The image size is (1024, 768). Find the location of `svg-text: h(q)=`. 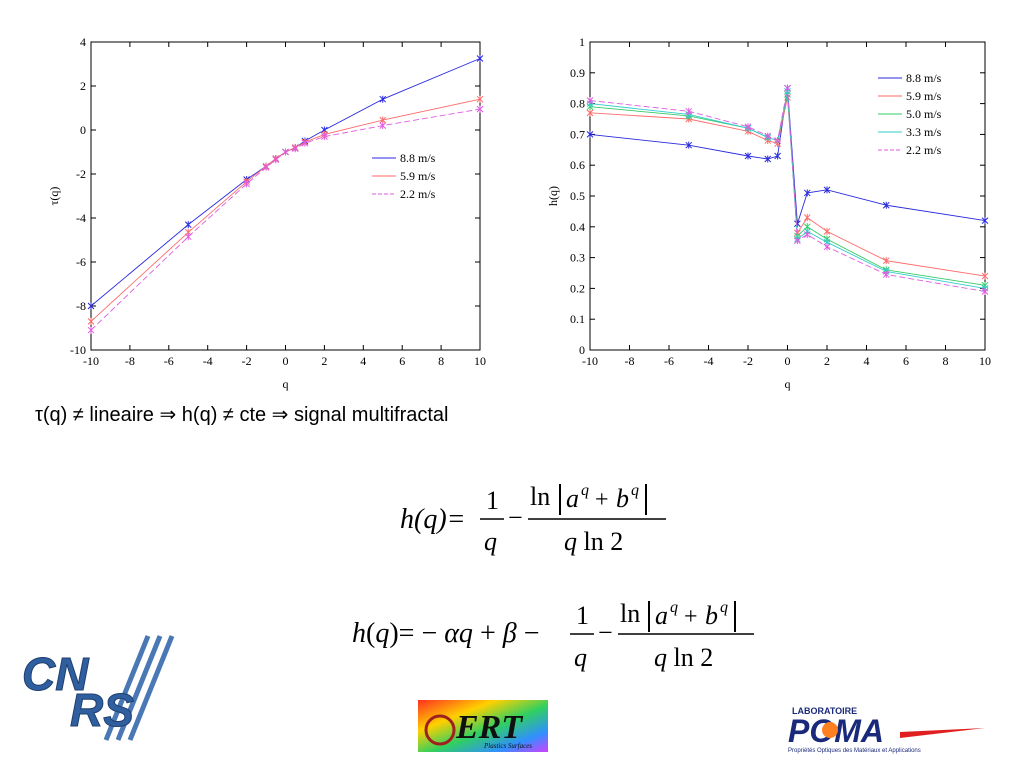

svg-text: h(q)= is located at coordinates (433, 519).